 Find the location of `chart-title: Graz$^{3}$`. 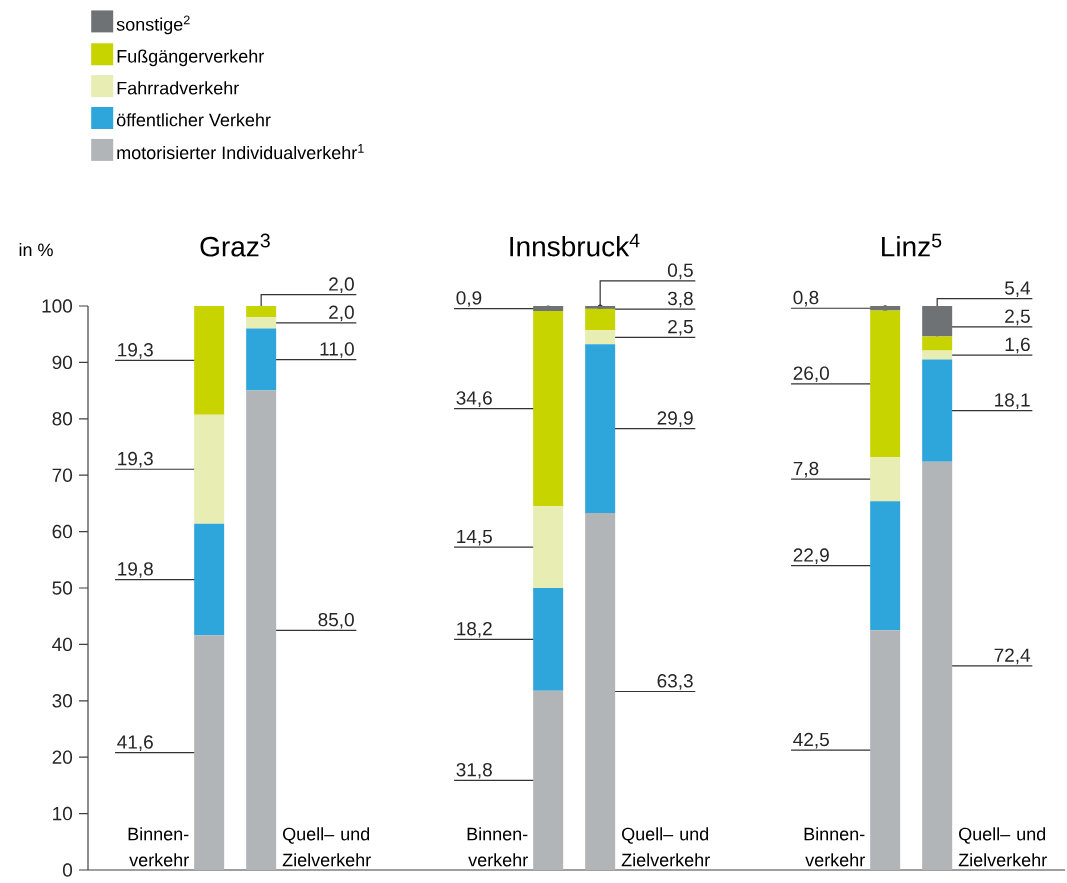

chart-title: Graz$^{3}$ is located at coordinates (235, 245).